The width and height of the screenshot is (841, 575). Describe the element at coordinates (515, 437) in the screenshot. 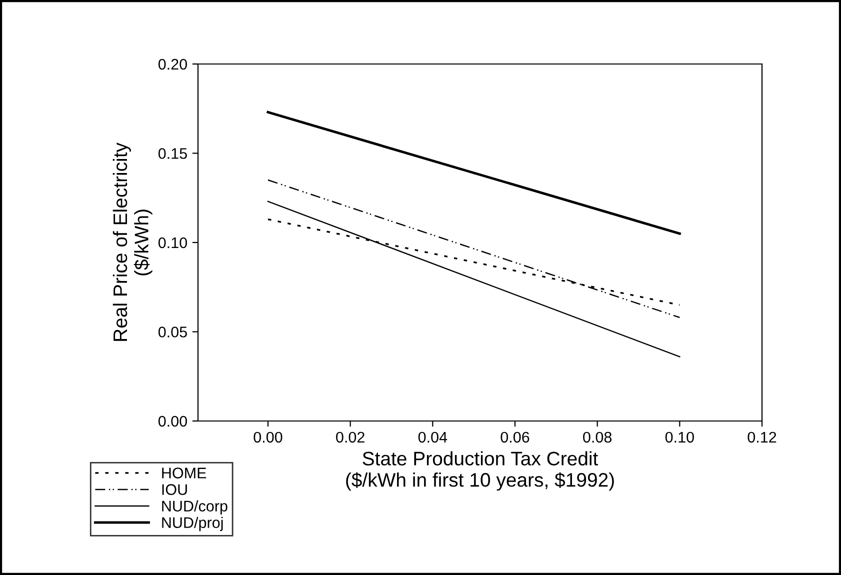

I see `x-tick-label: 0.06` at that location.